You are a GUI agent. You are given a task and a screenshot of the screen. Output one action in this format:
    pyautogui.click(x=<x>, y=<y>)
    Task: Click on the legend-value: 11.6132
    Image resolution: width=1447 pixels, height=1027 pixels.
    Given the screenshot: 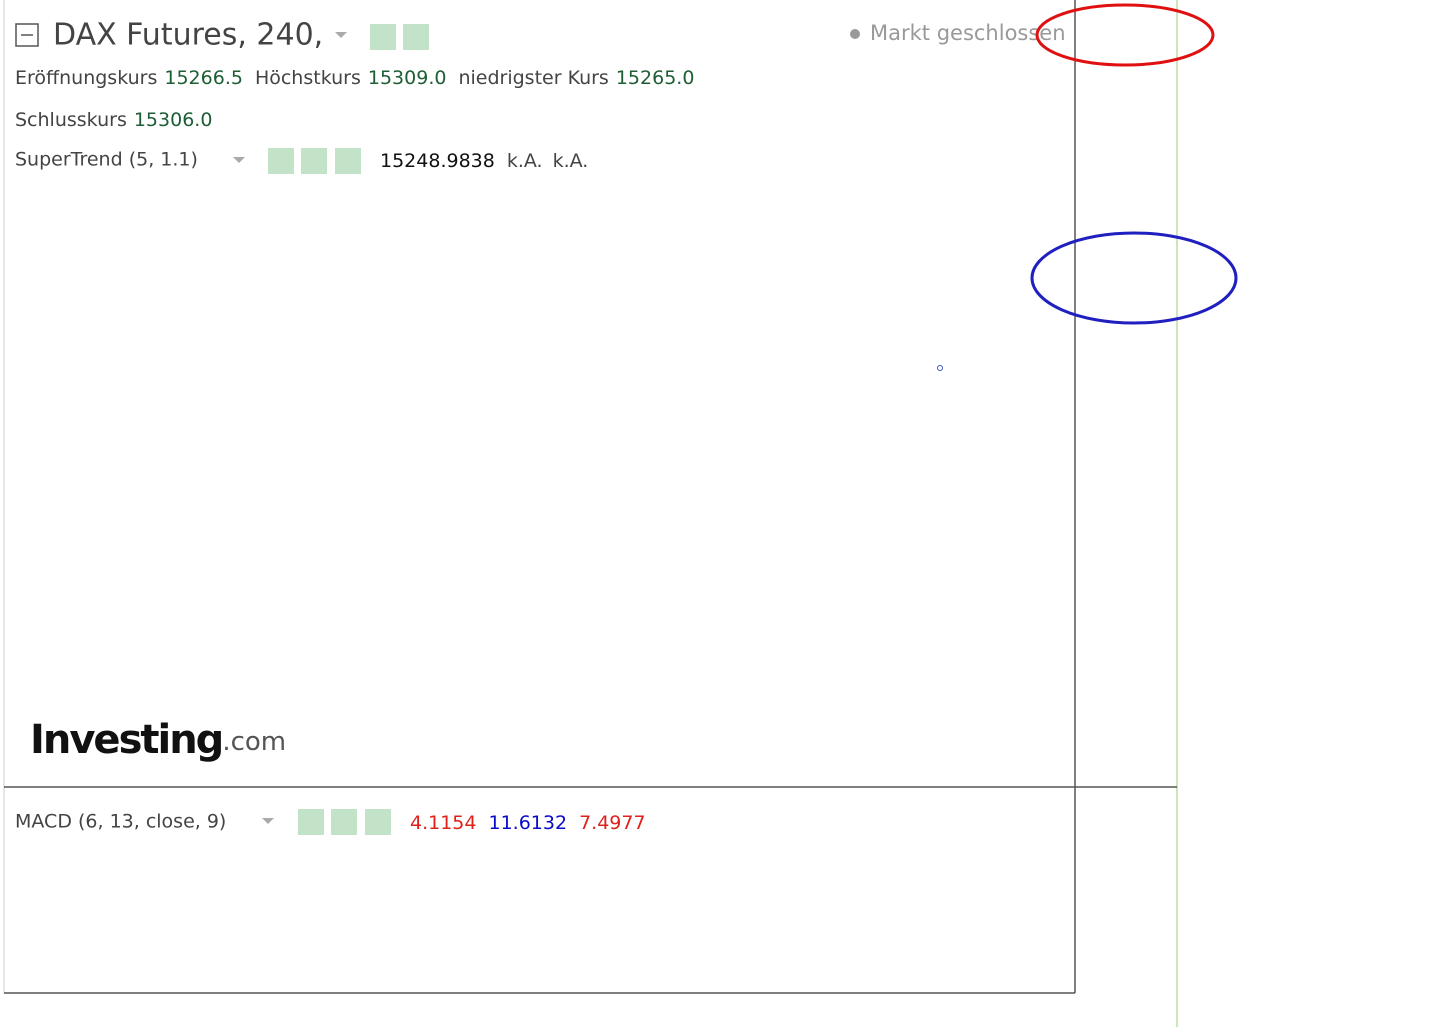 What is the action you would take?
    pyautogui.click(x=527, y=823)
    